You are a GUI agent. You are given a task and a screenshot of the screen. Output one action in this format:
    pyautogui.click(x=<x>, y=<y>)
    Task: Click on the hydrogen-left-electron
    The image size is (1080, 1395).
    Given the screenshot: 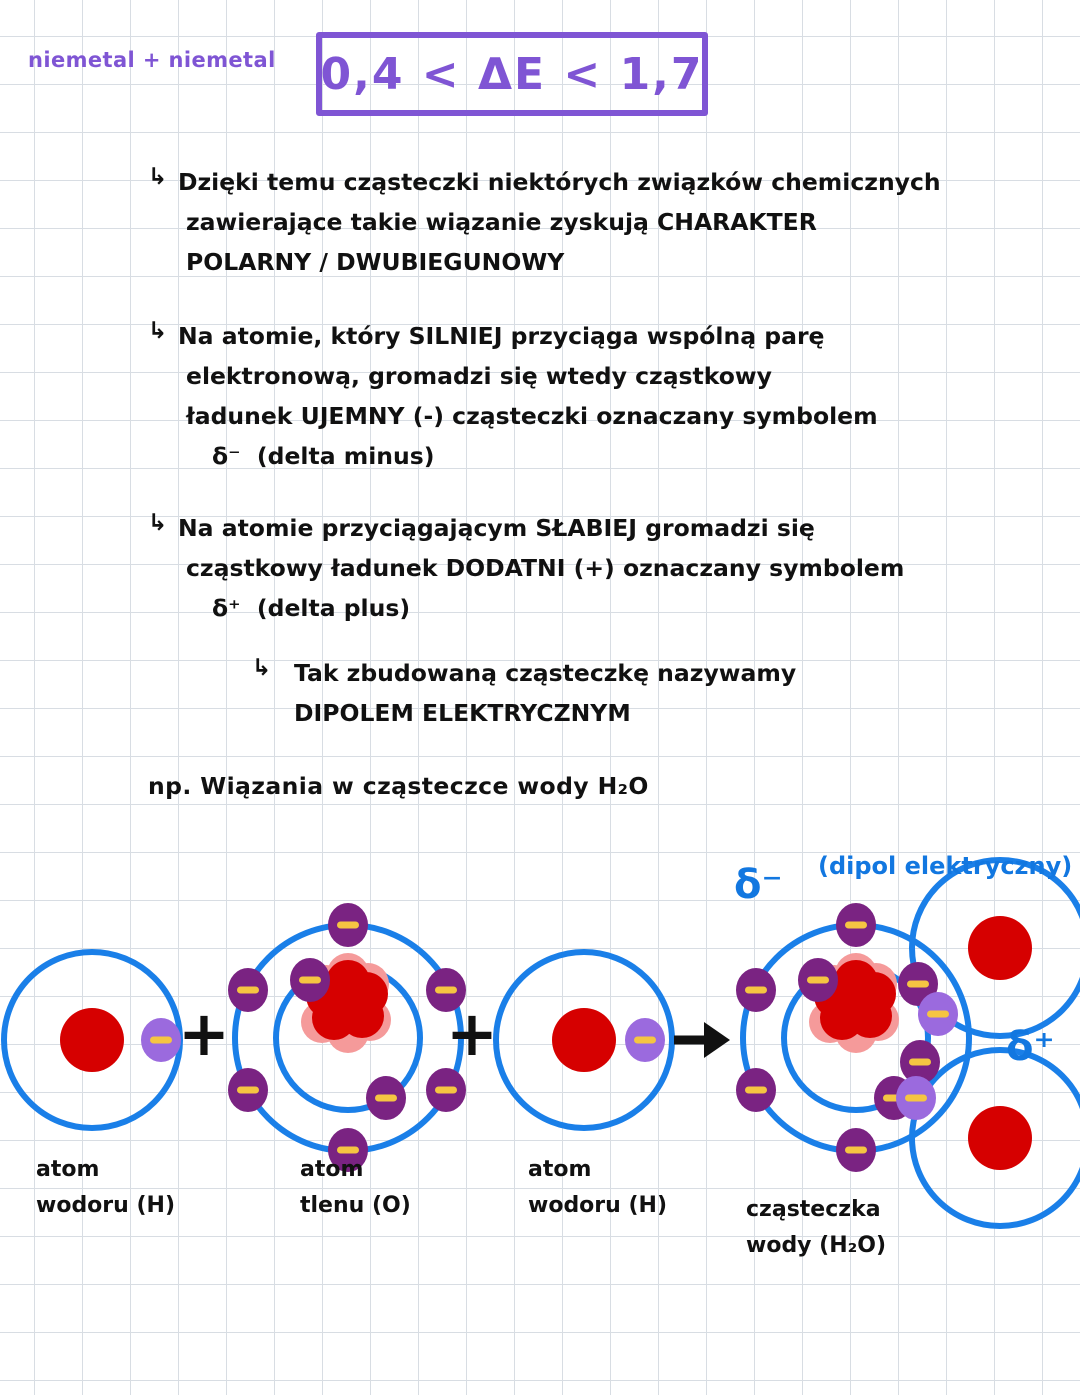 What is the action you would take?
    pyautogui.click(x=161, y=1040)
    